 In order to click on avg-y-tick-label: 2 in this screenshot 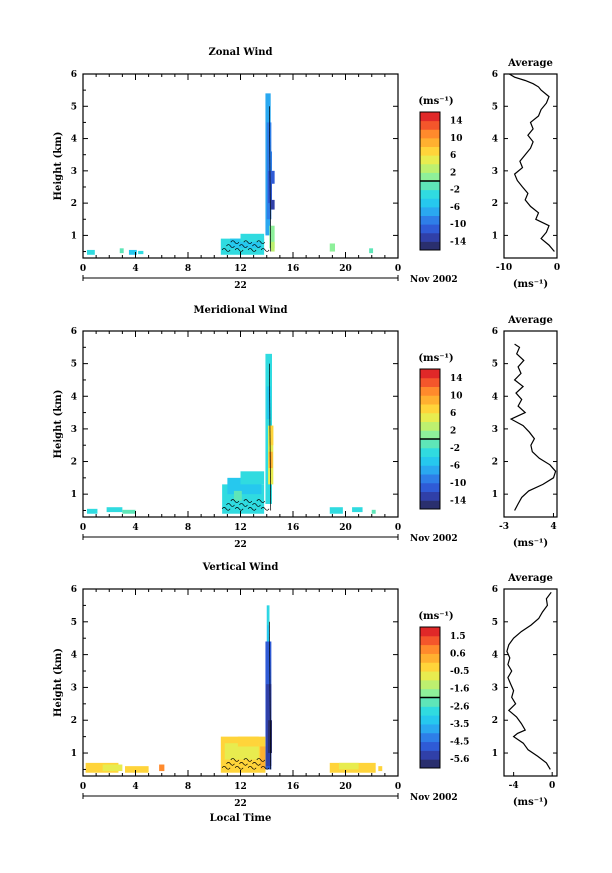, I will do `click(495, 463)`.